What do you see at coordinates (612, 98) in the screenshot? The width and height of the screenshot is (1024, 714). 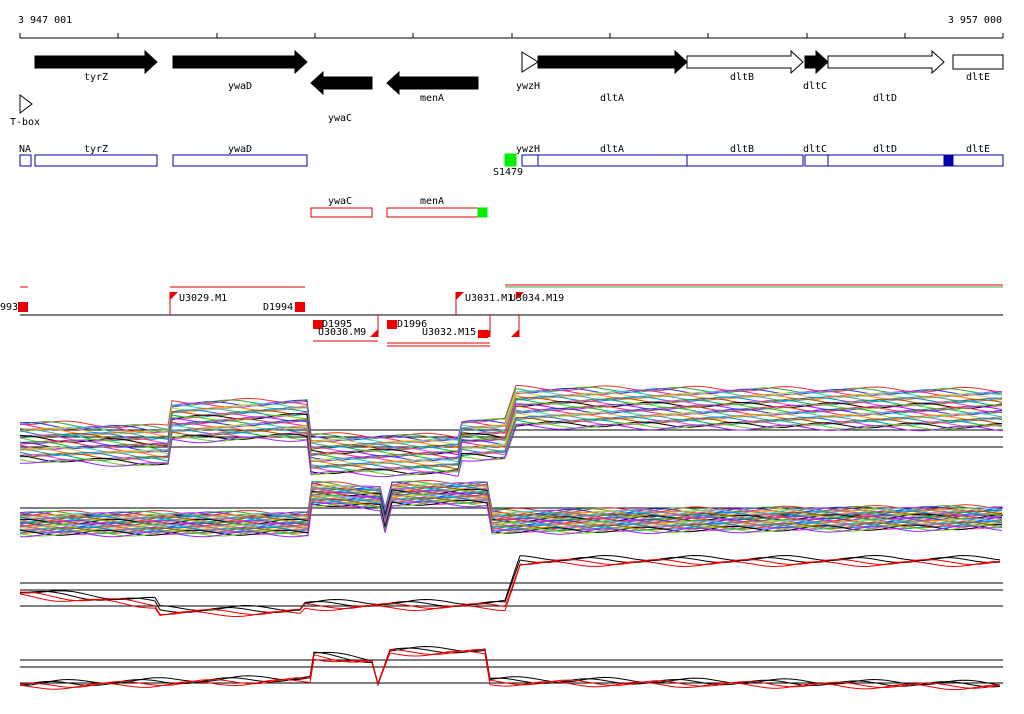 I see `gene-label: dltA` at bounding box center [612, 98].